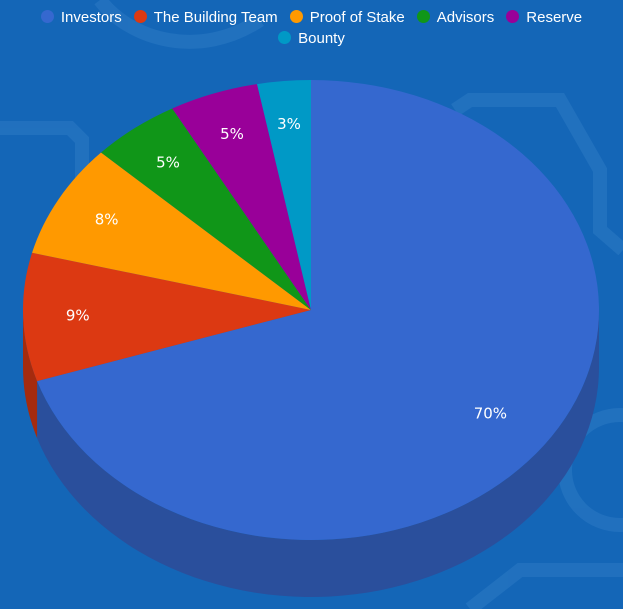  What do you see at coordinates (357, 17) in the screenshot?
I see `legend-label: Proof of Stake` at bounding box center [357, 17].